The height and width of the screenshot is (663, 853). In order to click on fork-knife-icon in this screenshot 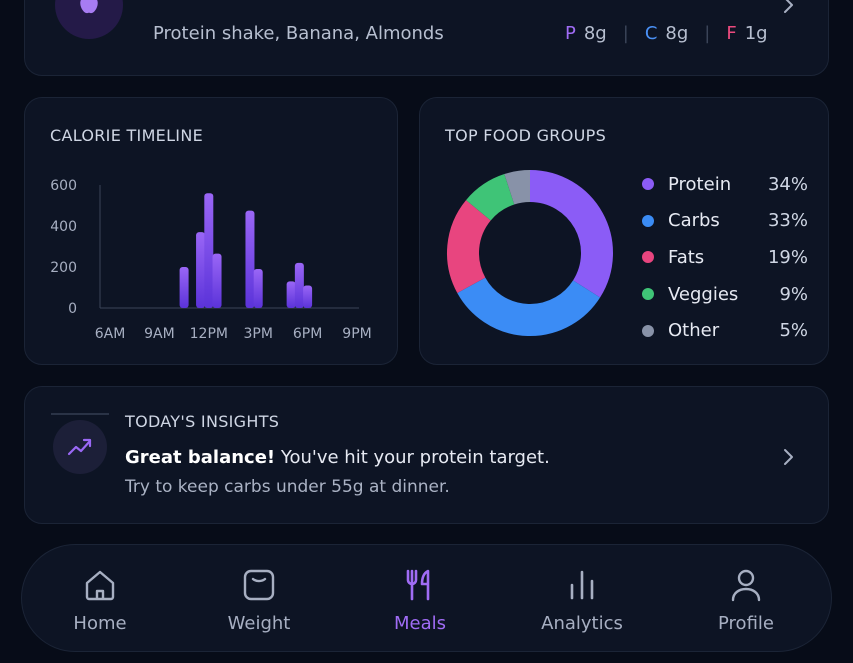, I will do `click(418, 585)`.